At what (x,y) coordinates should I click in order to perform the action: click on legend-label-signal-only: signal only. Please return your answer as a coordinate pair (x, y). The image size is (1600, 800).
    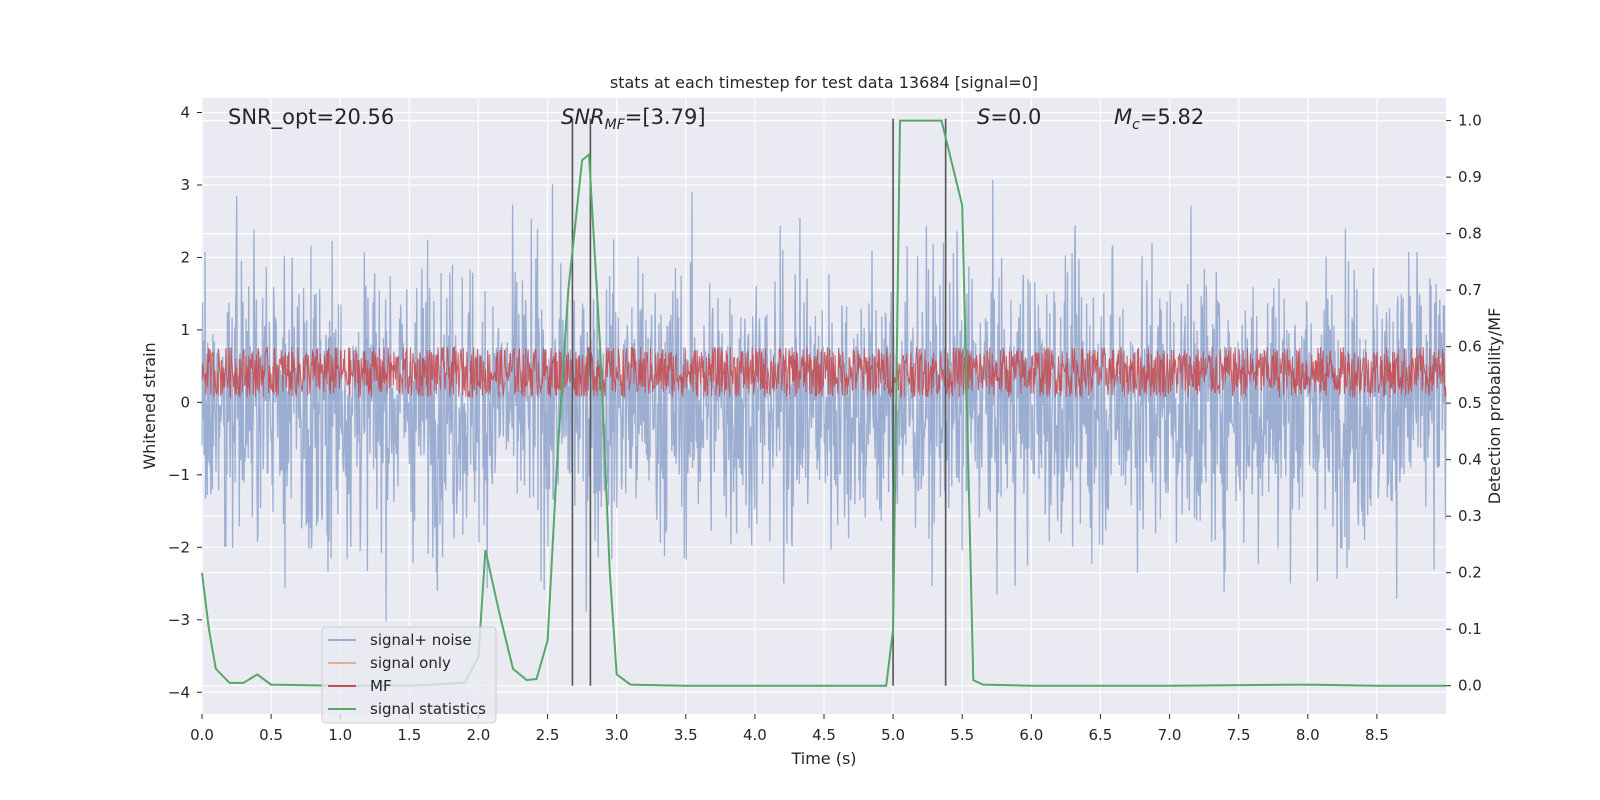
    Looking at the image, I should click on (410, 663).